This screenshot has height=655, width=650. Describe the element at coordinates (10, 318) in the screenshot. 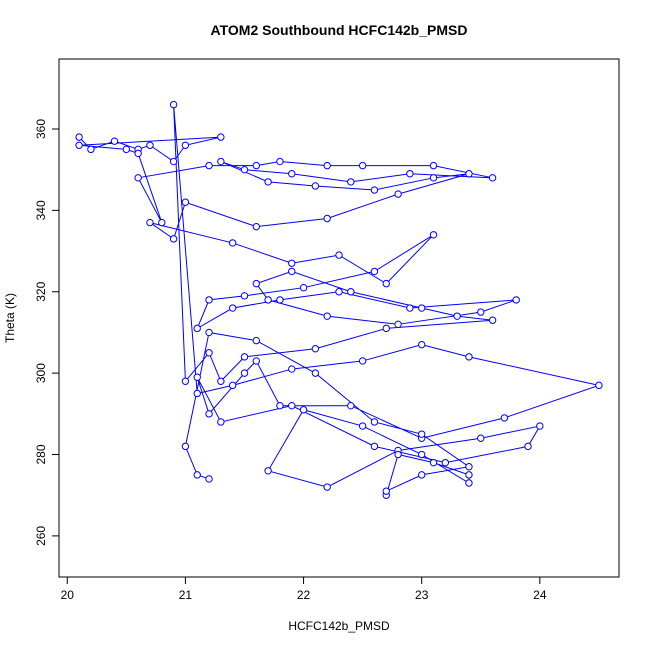

I see `y-axis-label: Theta (K)` at that location.